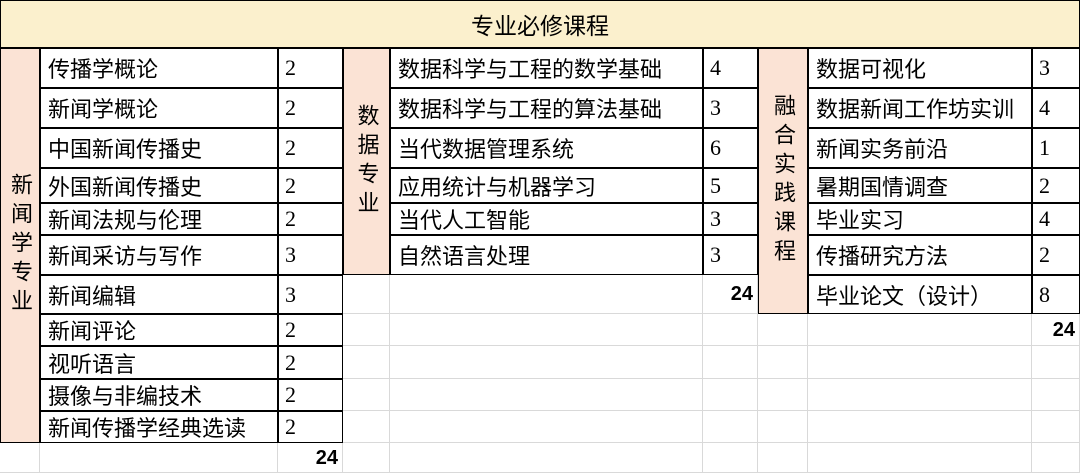 This screenshot has width=1080, height=473. Describe the element at coordinates (920, 219) in the screenshot. I see `course-name-cell: 毕业实习` at that location.